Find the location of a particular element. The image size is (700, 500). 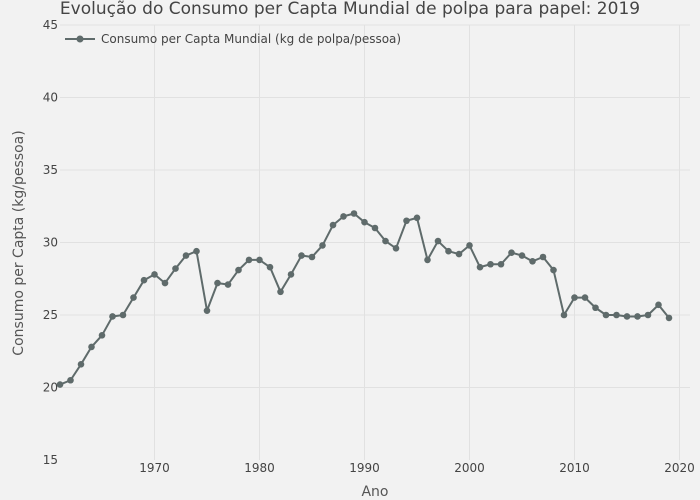

y-tick-label: 45 is located at coordinates (50, 25).